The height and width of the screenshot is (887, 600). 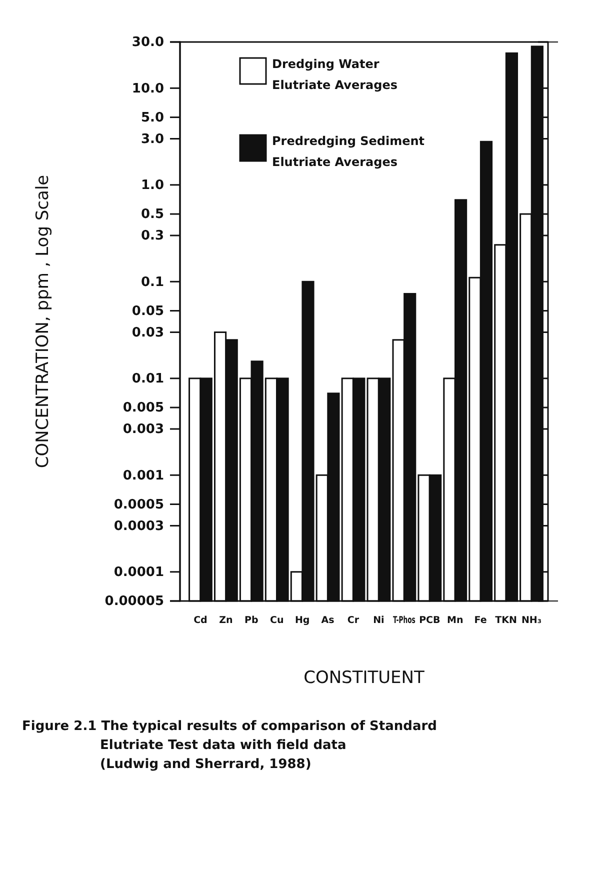 What do you see at coordinates (365, 678) in the screenshot?
I see `x-axis-title: CONSTITUENT` at bounding box center [365, 678].